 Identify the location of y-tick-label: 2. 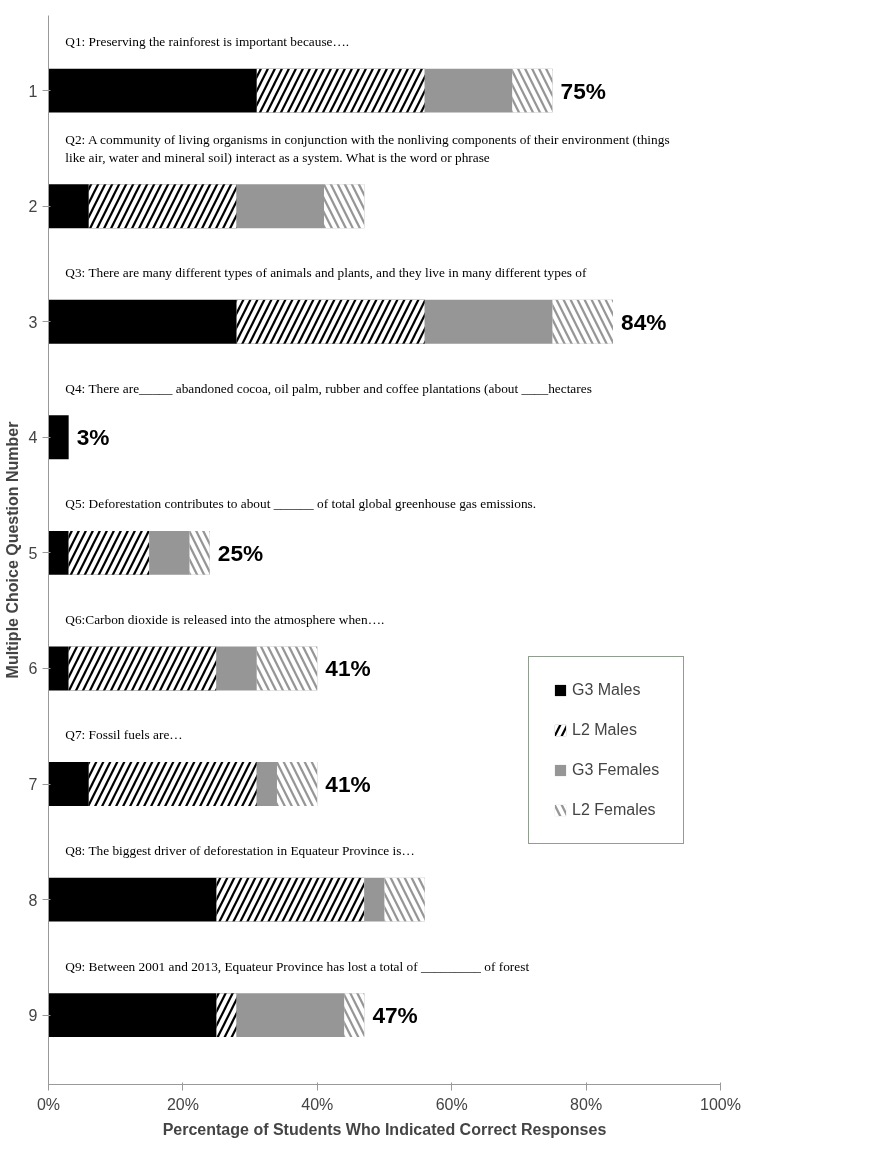
(33, 207).